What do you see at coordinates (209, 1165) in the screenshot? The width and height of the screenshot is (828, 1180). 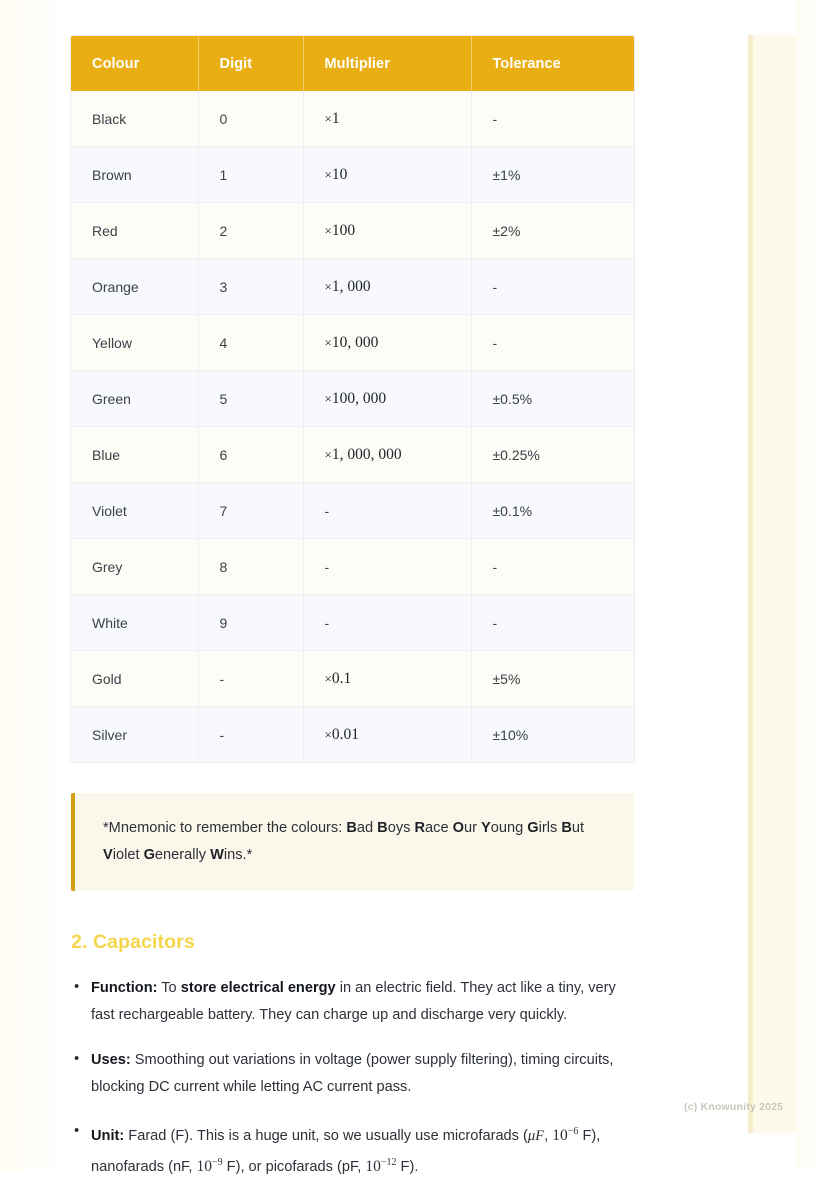 I see `bullet-unit-power-2: 10−9` at bounding box center [209, 1165].